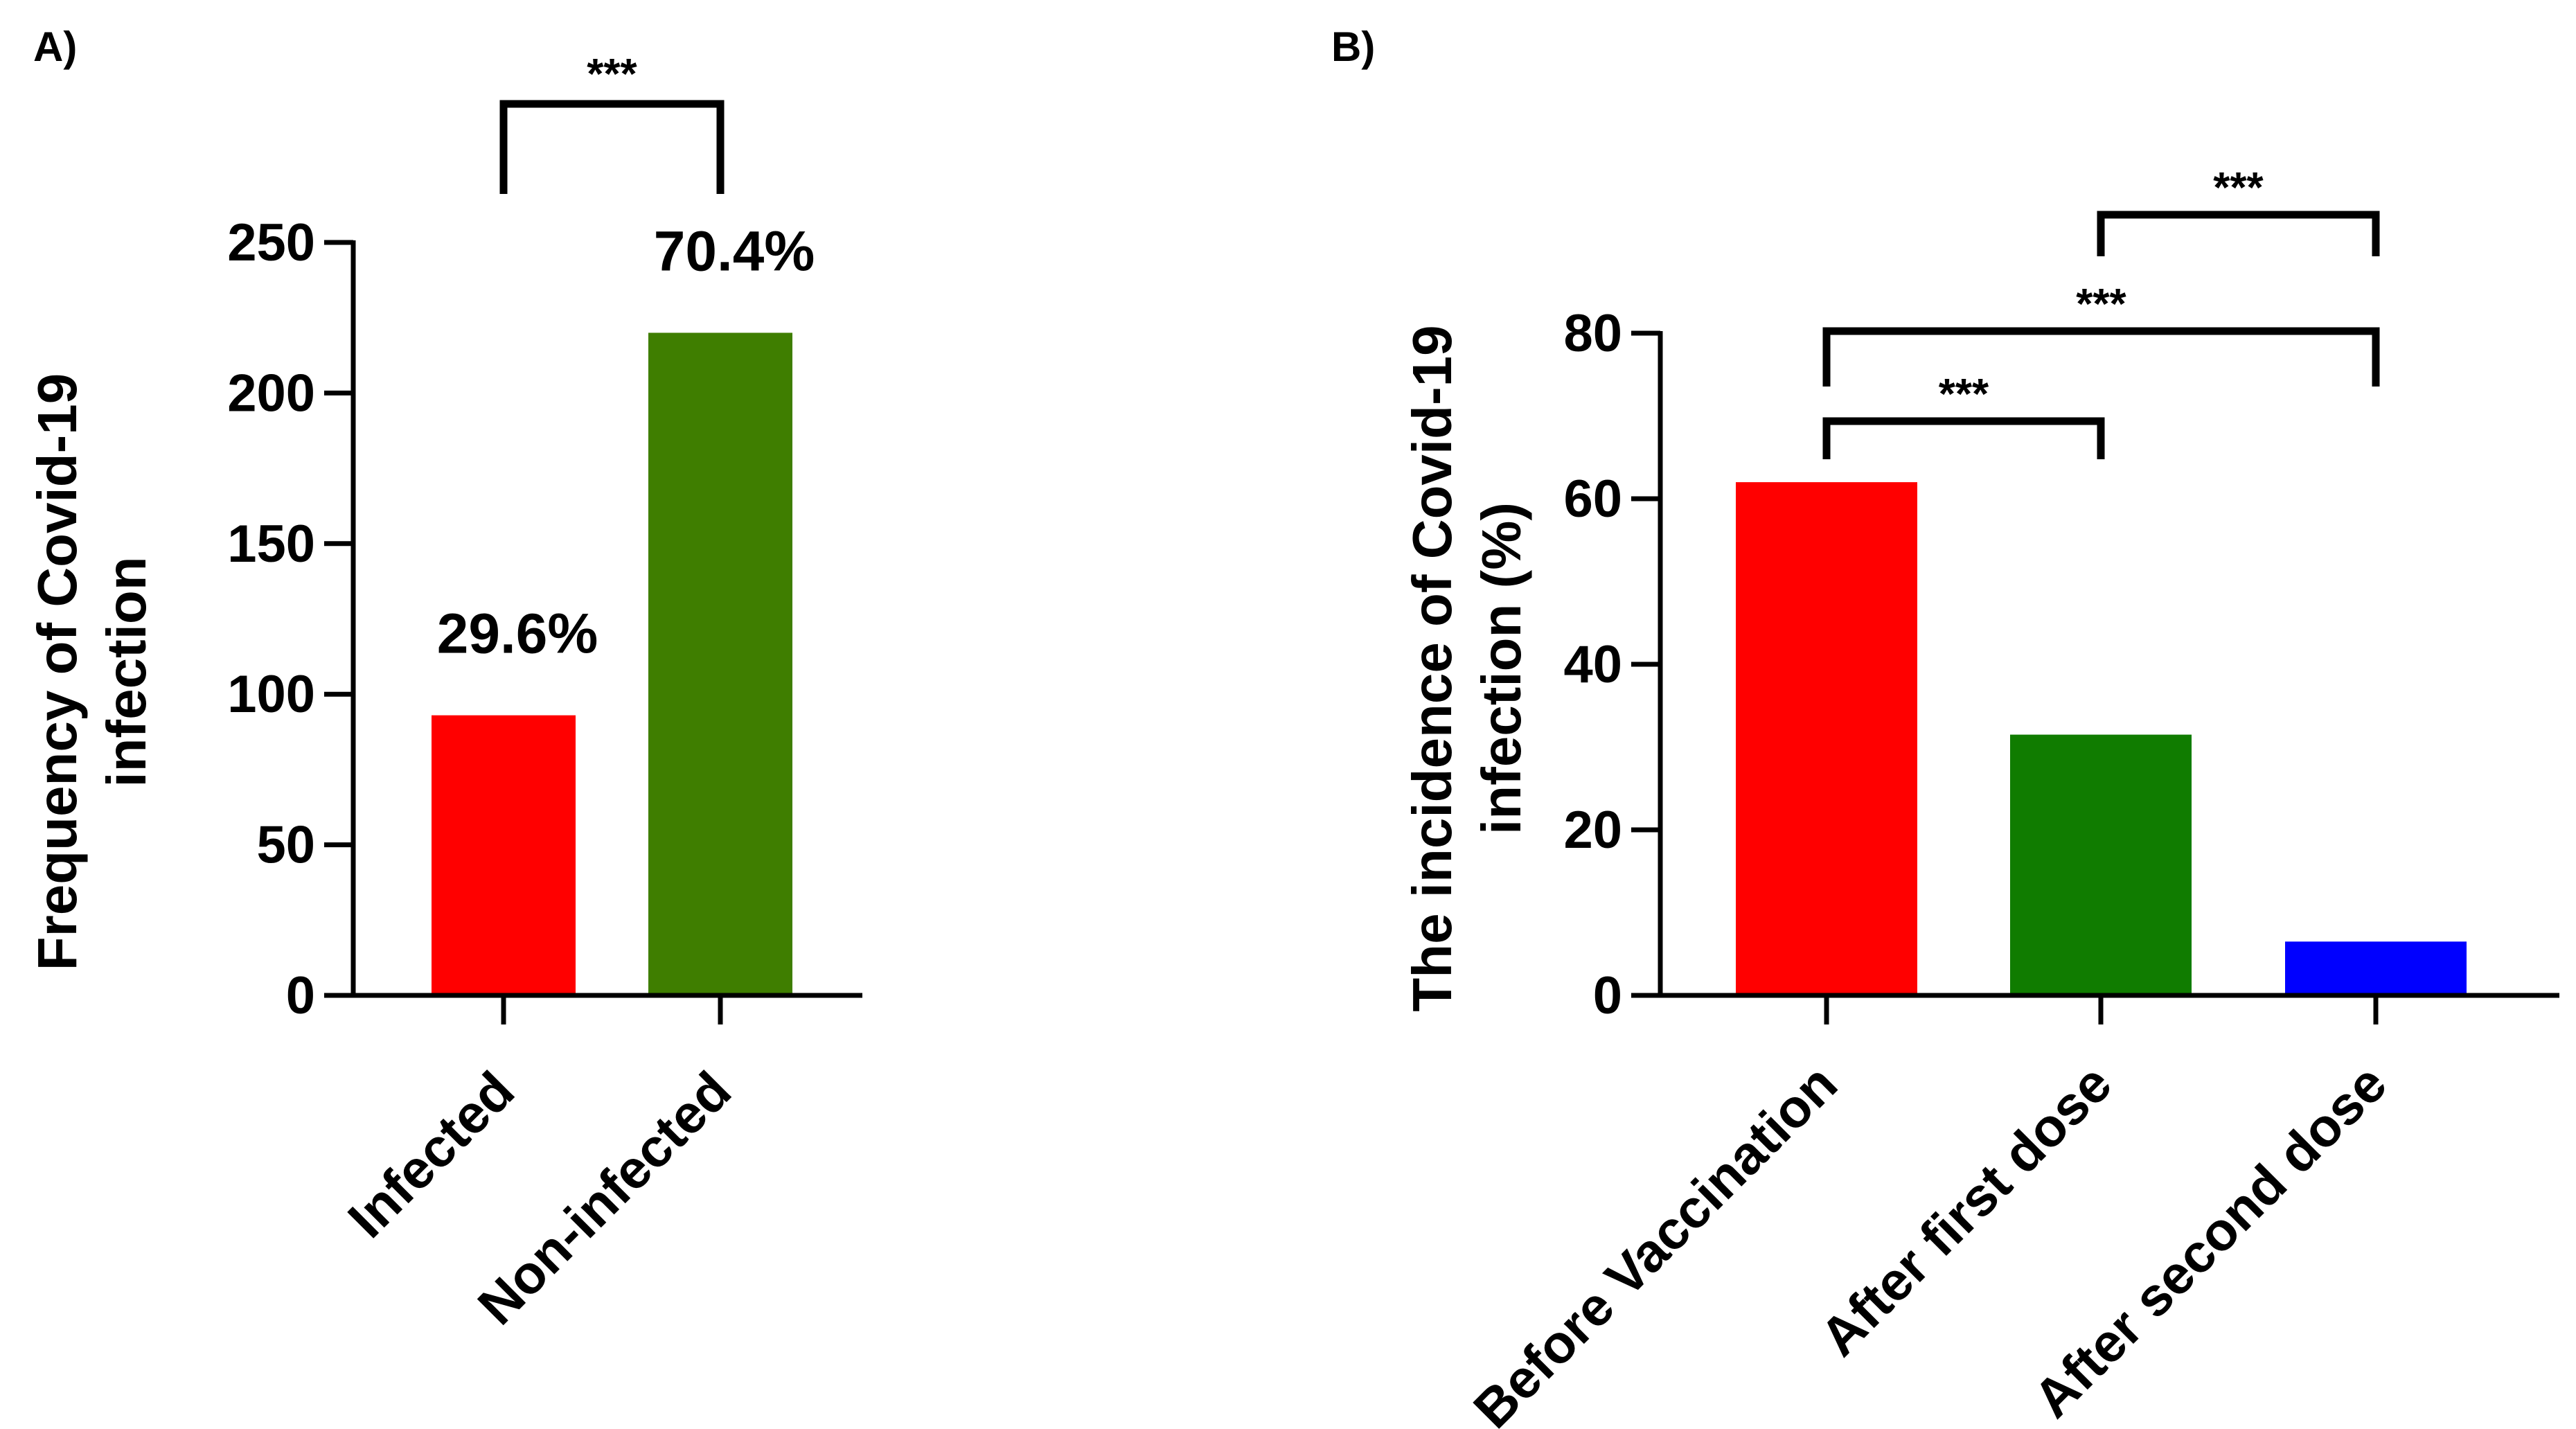 The width and height of the screenshot is (2576, 1429). Describe the element at coordinates (1501, 668) in the screenshot. I see `panel-b-y-axis-title-line-2: infection (%)` at that location.